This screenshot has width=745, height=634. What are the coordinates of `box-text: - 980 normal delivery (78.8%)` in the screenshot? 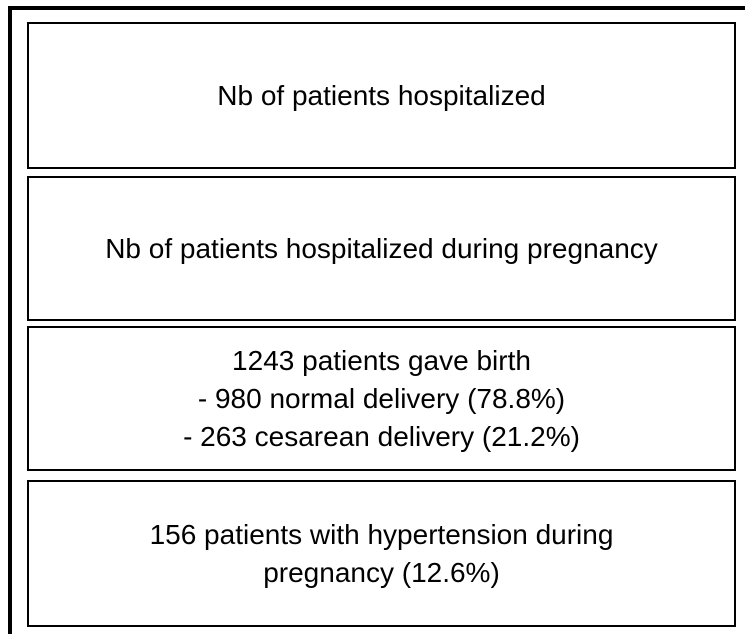 It's located at (381, 398).